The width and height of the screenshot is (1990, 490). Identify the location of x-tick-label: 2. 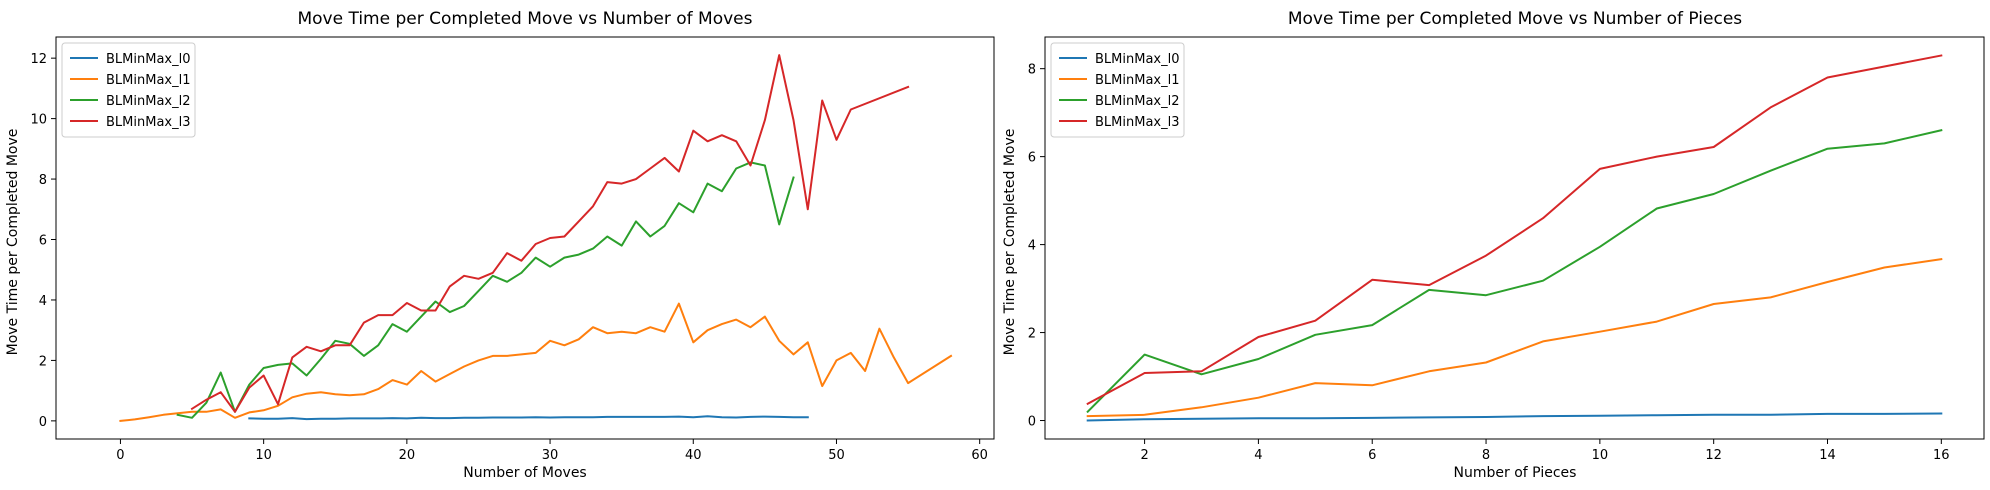
(1144, 455).